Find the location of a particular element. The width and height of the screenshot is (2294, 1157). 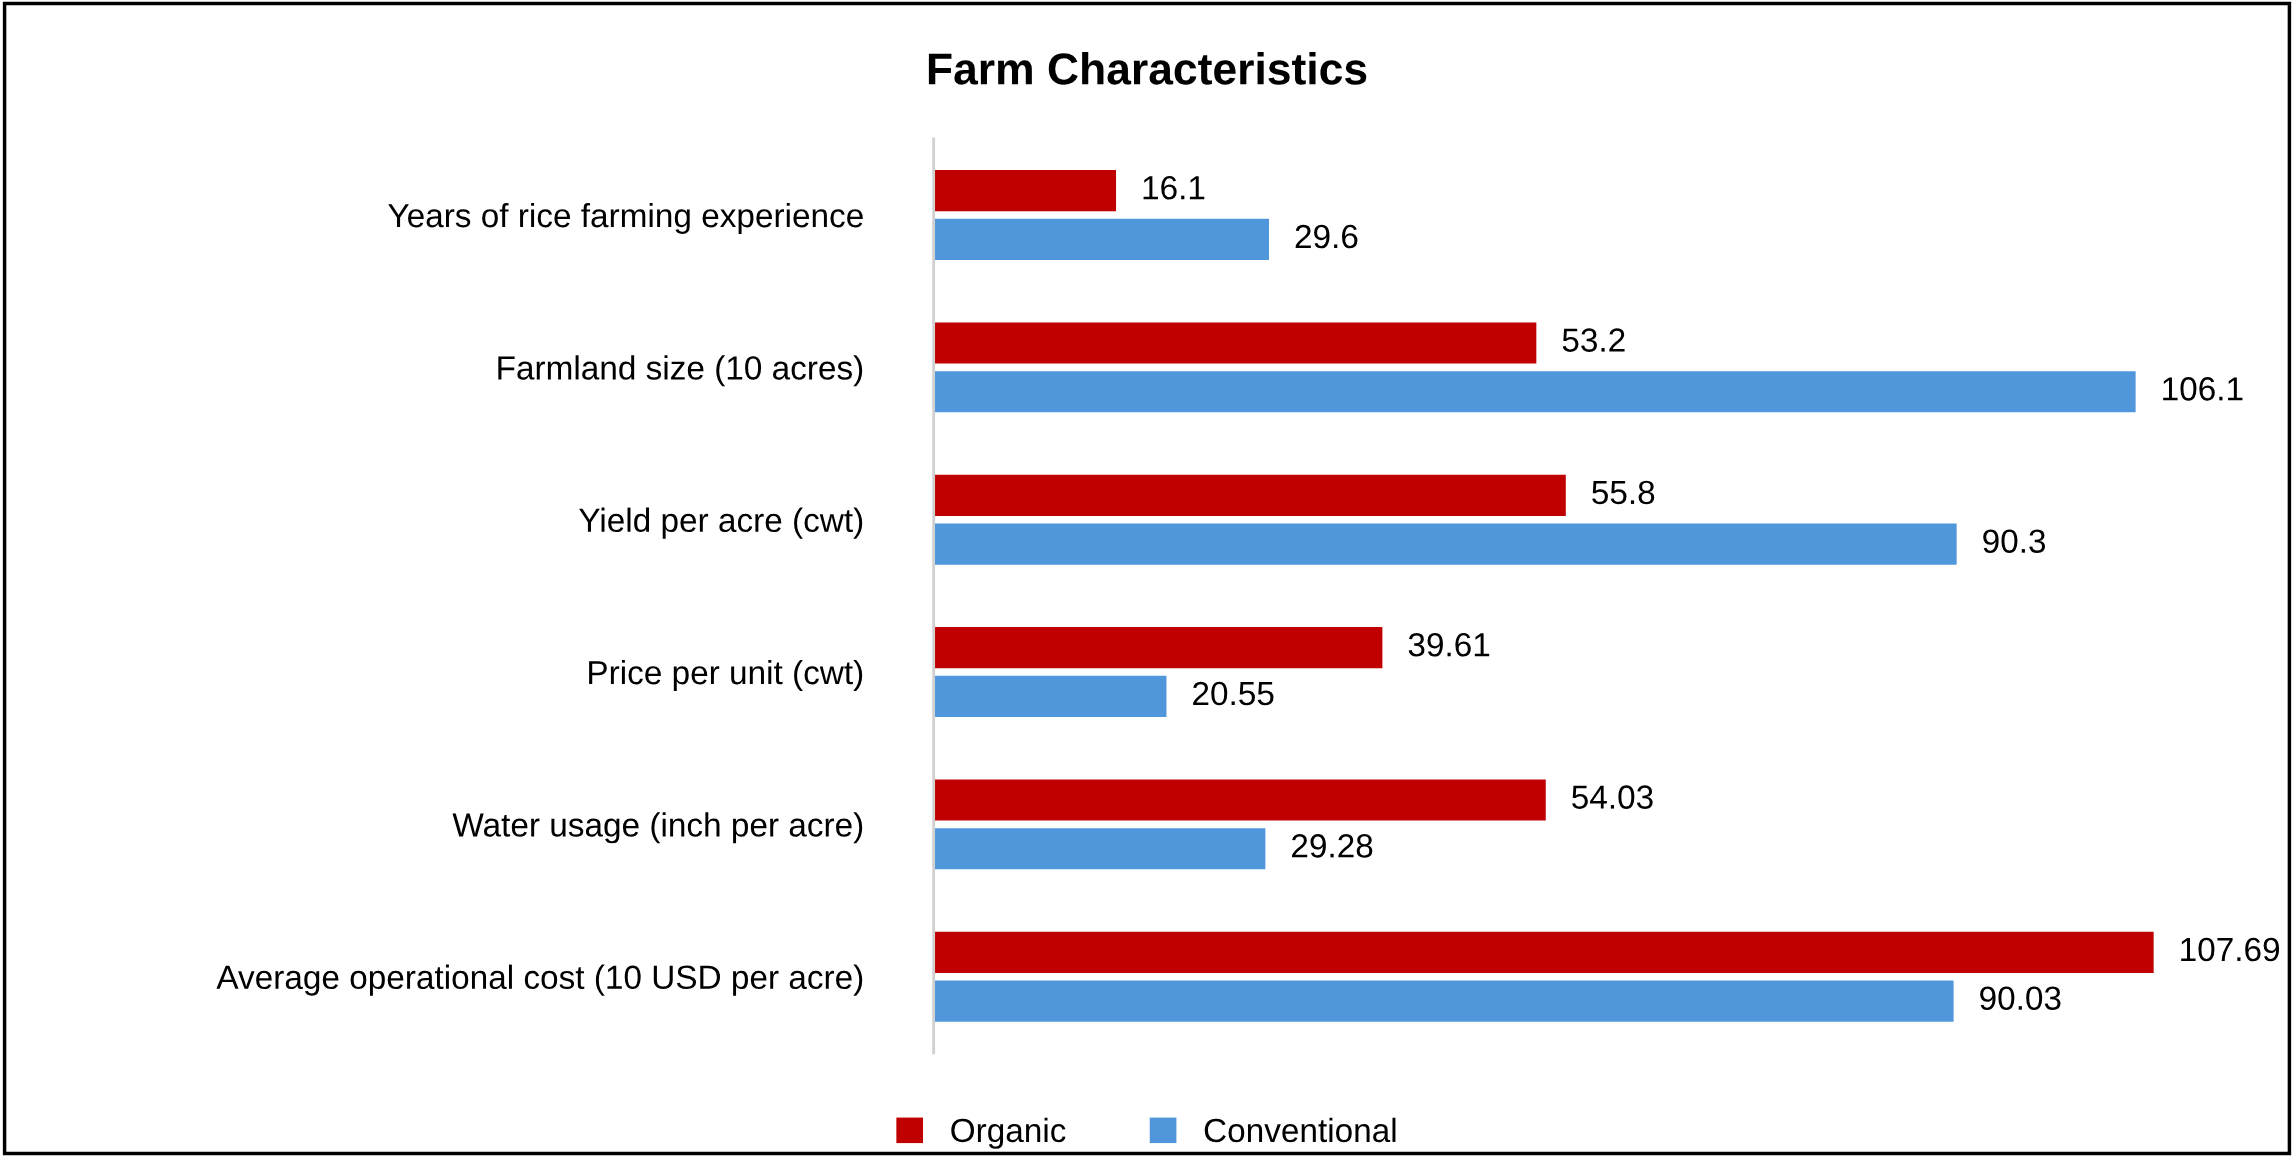

legend-label: Organic is located at coordinates (1008, 1133).